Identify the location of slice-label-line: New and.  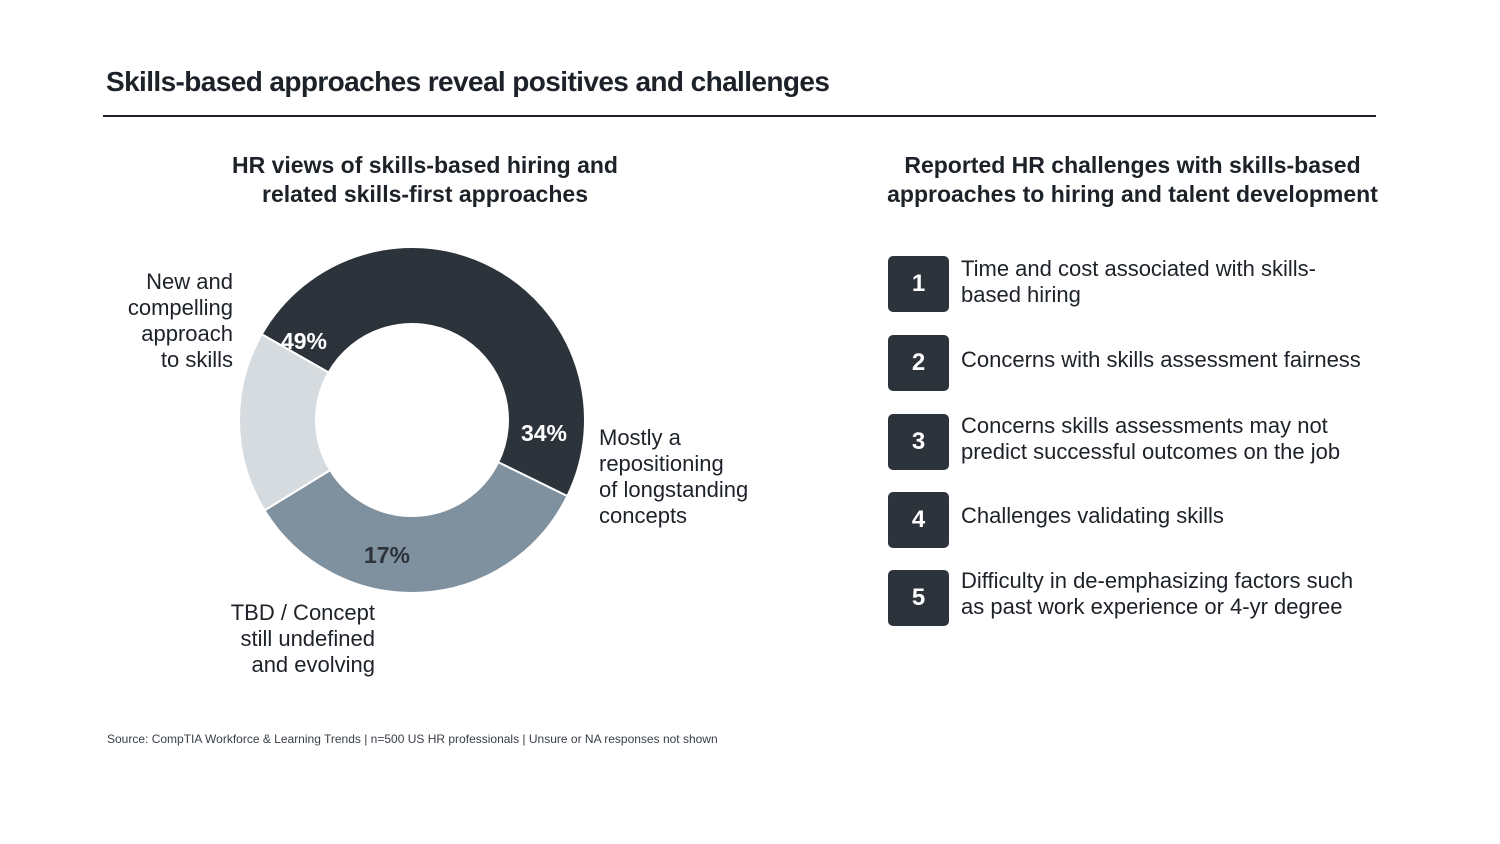
(189, 281).